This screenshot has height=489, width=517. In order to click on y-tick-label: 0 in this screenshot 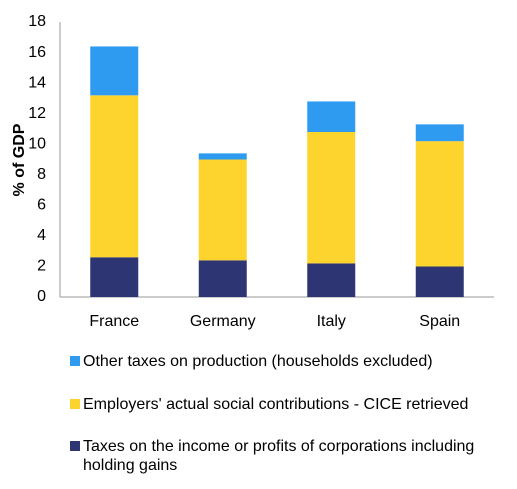, I will do `click(41, 296)`.